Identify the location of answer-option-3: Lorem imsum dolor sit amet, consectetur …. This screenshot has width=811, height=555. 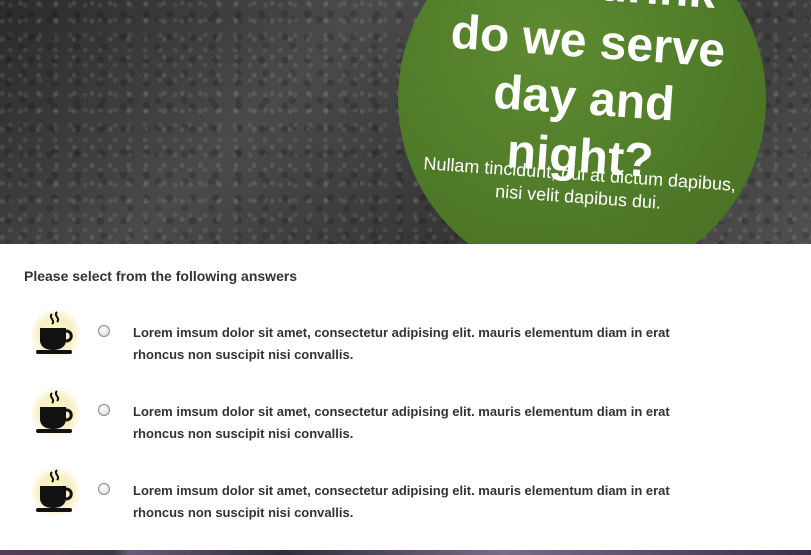
(405, 503).